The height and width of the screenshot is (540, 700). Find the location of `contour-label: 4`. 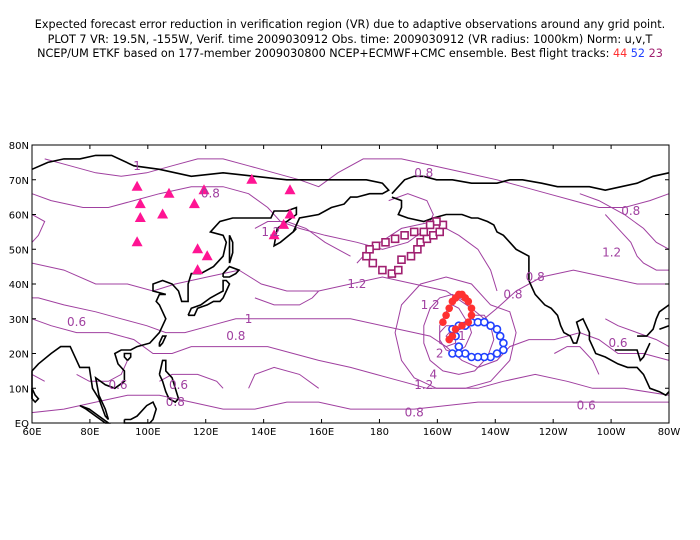

contour-label: 4 is located at coordinates (433, 374).